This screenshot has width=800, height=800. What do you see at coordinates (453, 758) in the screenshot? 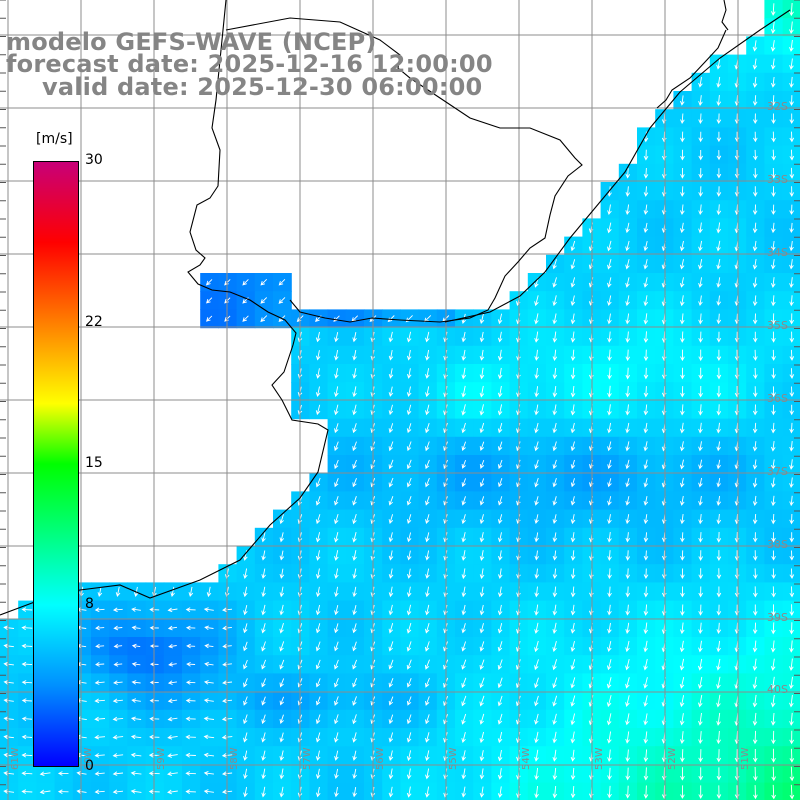
I see `longitude-label: 55W` at bounding box center [453, 758].